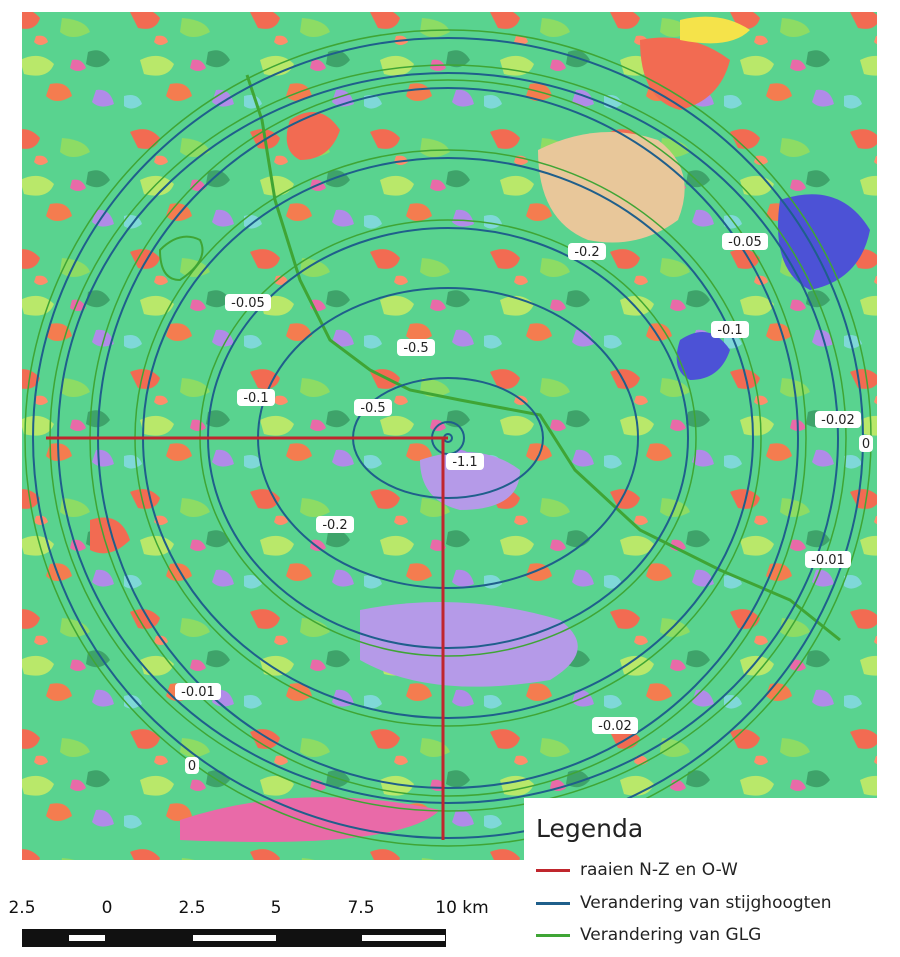  What do you see at coordinates (462, 908) in the screenshot?
I see `scale-label: 10 km` at bounding box center [462, 908].